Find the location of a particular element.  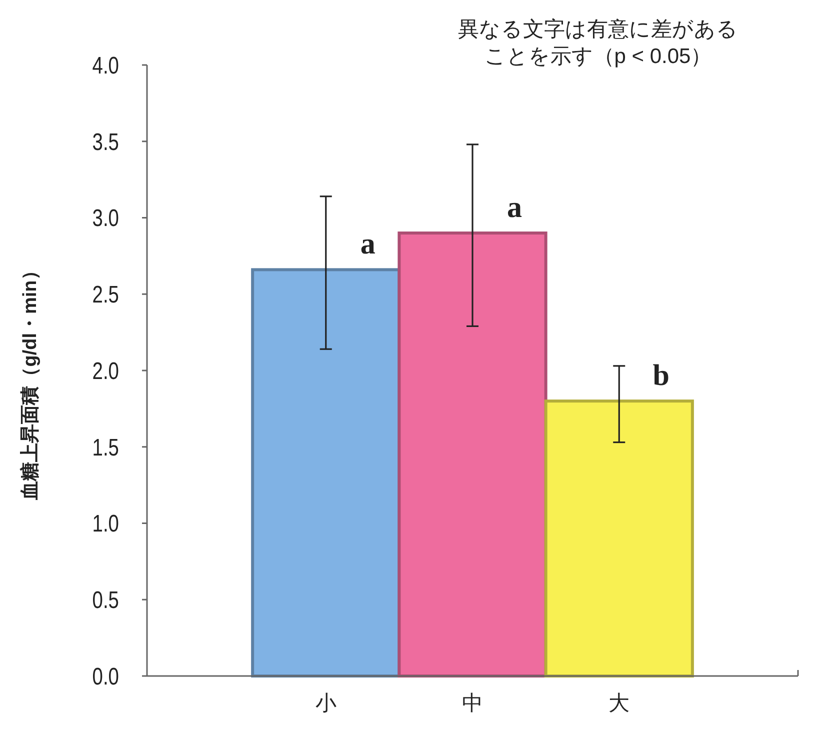

y-tick-label: 3.5 is located at coordinates (105, 142).